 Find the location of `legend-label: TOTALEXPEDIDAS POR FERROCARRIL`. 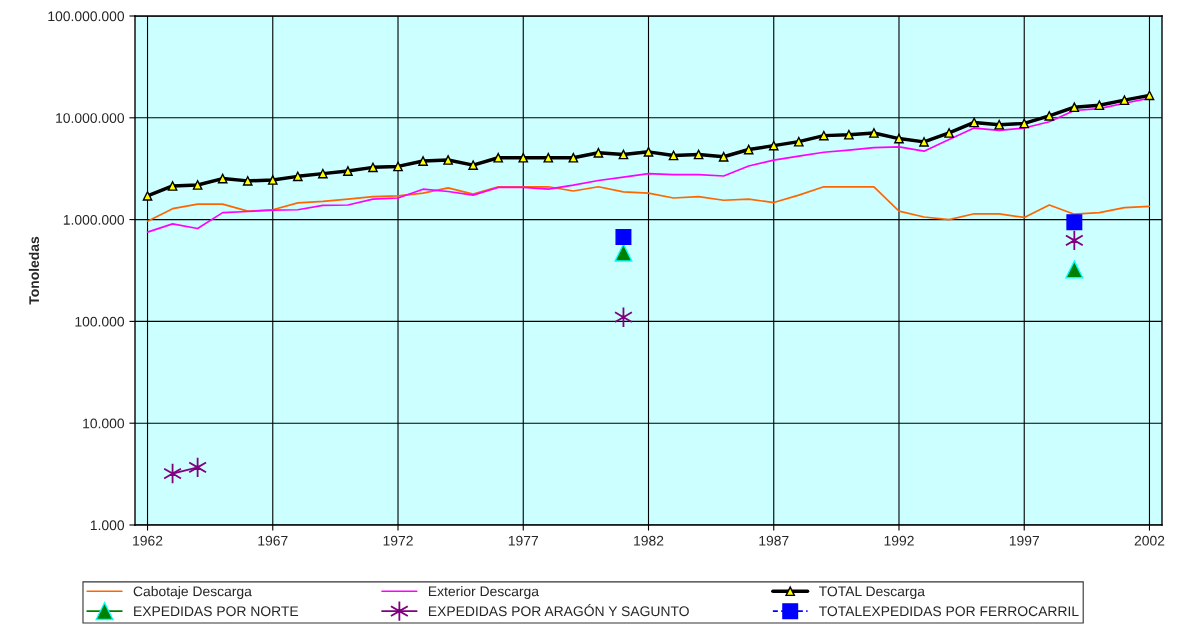

legend-label: TOTALEXPEDIDAS POR FERROCARRIL is located at coordinates (949, 611).